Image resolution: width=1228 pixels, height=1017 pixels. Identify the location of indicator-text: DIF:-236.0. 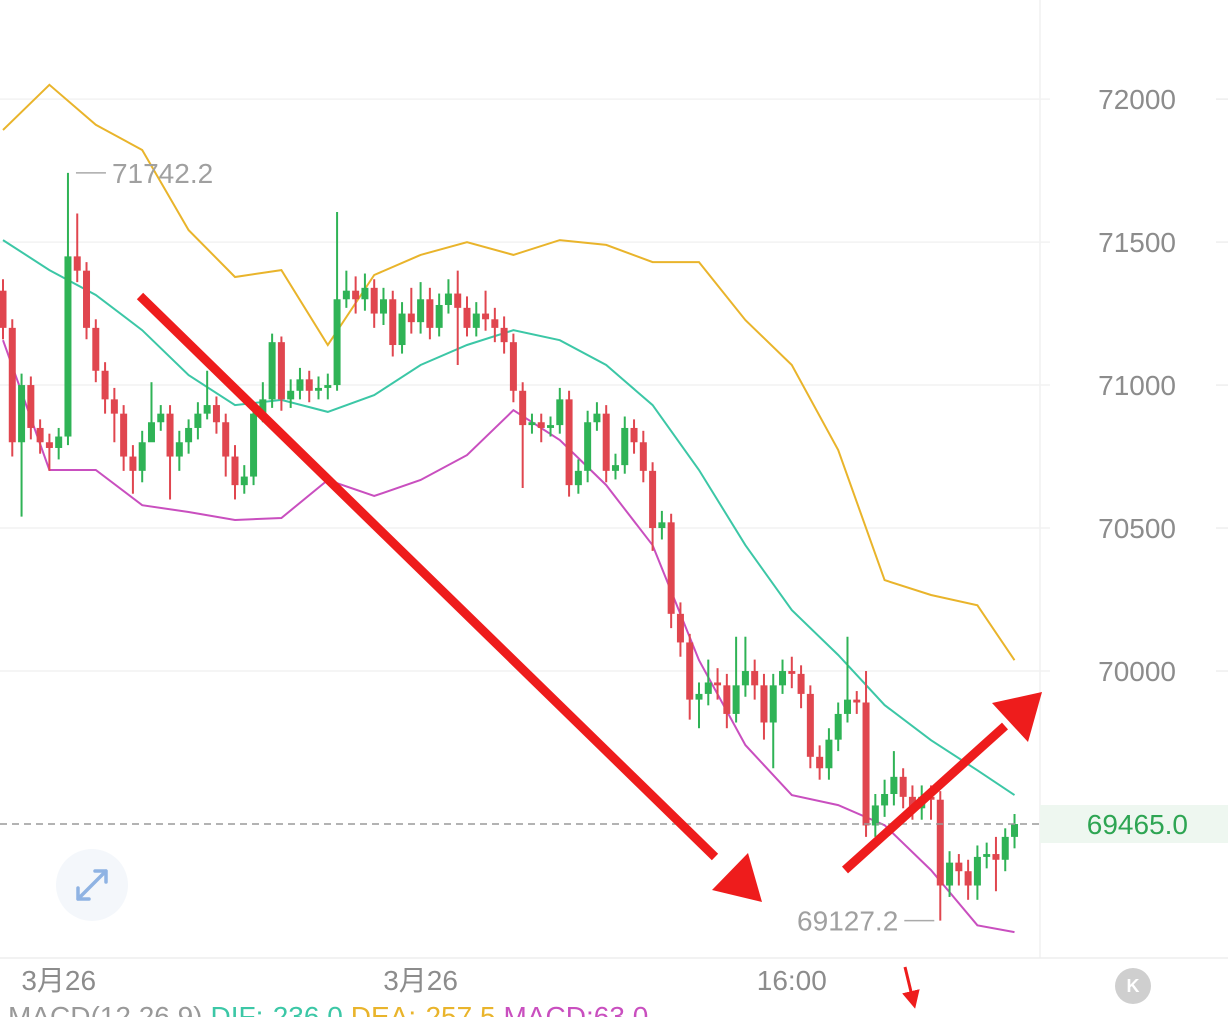
(277, 1009).